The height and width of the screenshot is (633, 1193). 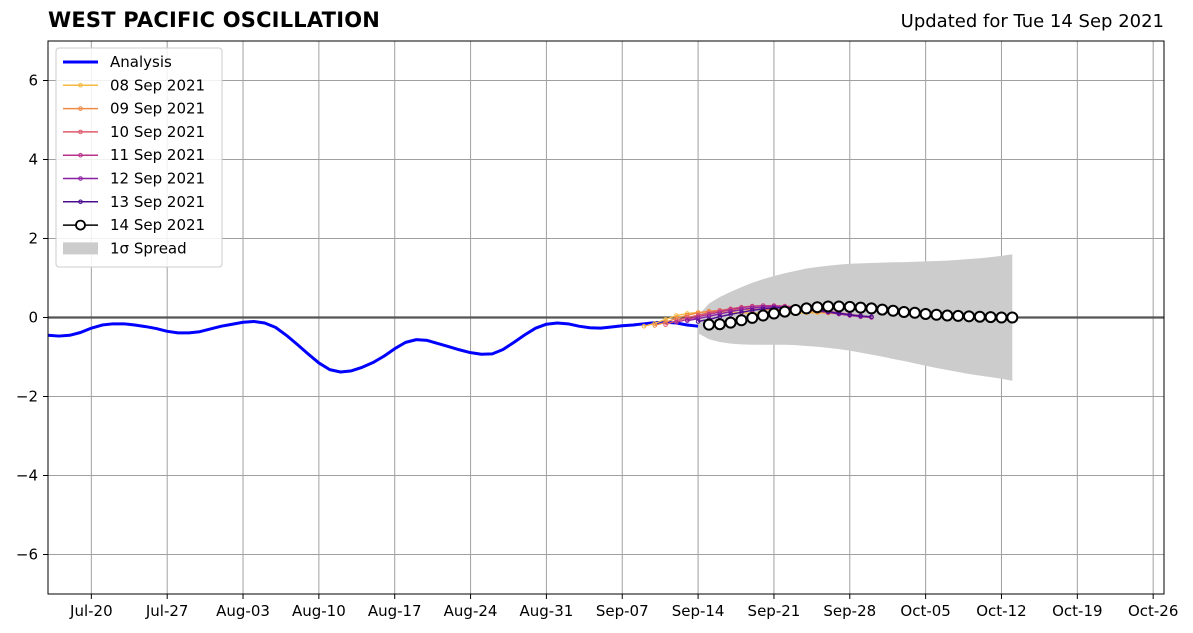 What do you see at coordinates (27, 476) in the screenshot?
I see `y-tick-label: −4` at bounding box center [27, 476].